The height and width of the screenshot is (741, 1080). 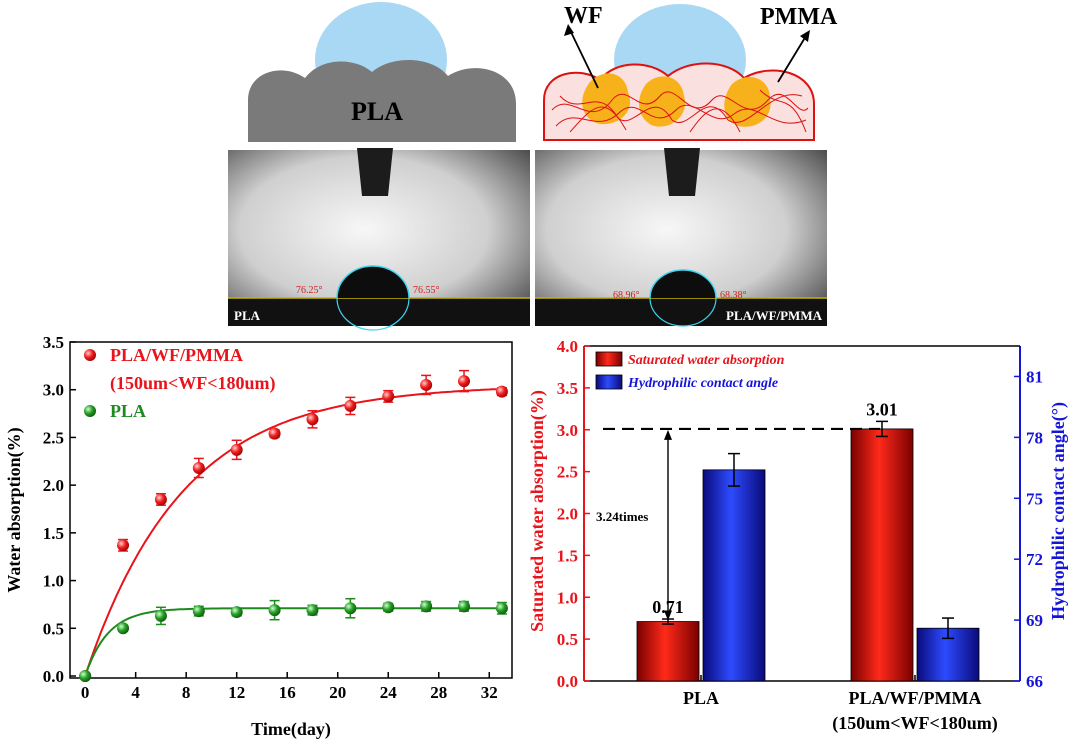 I want to click on legend-label-angle: Hydrophilic contact angle, so click(x=702, y=383).